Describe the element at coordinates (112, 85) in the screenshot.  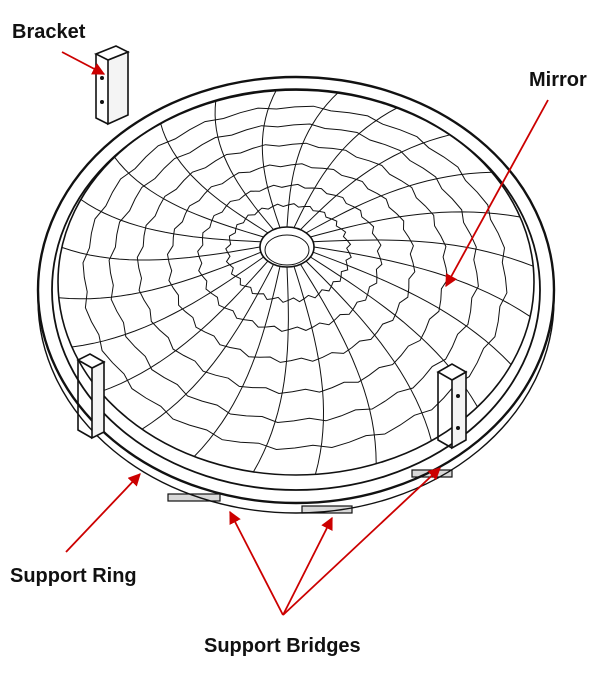
I see `bracket-top-left` at that location.